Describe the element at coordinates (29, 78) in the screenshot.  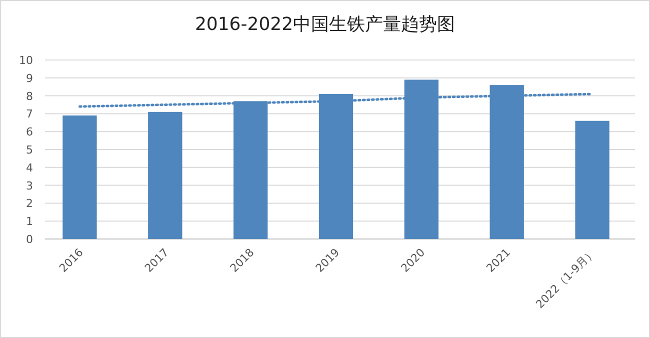
I see `y-tick-label: 9` at that location.